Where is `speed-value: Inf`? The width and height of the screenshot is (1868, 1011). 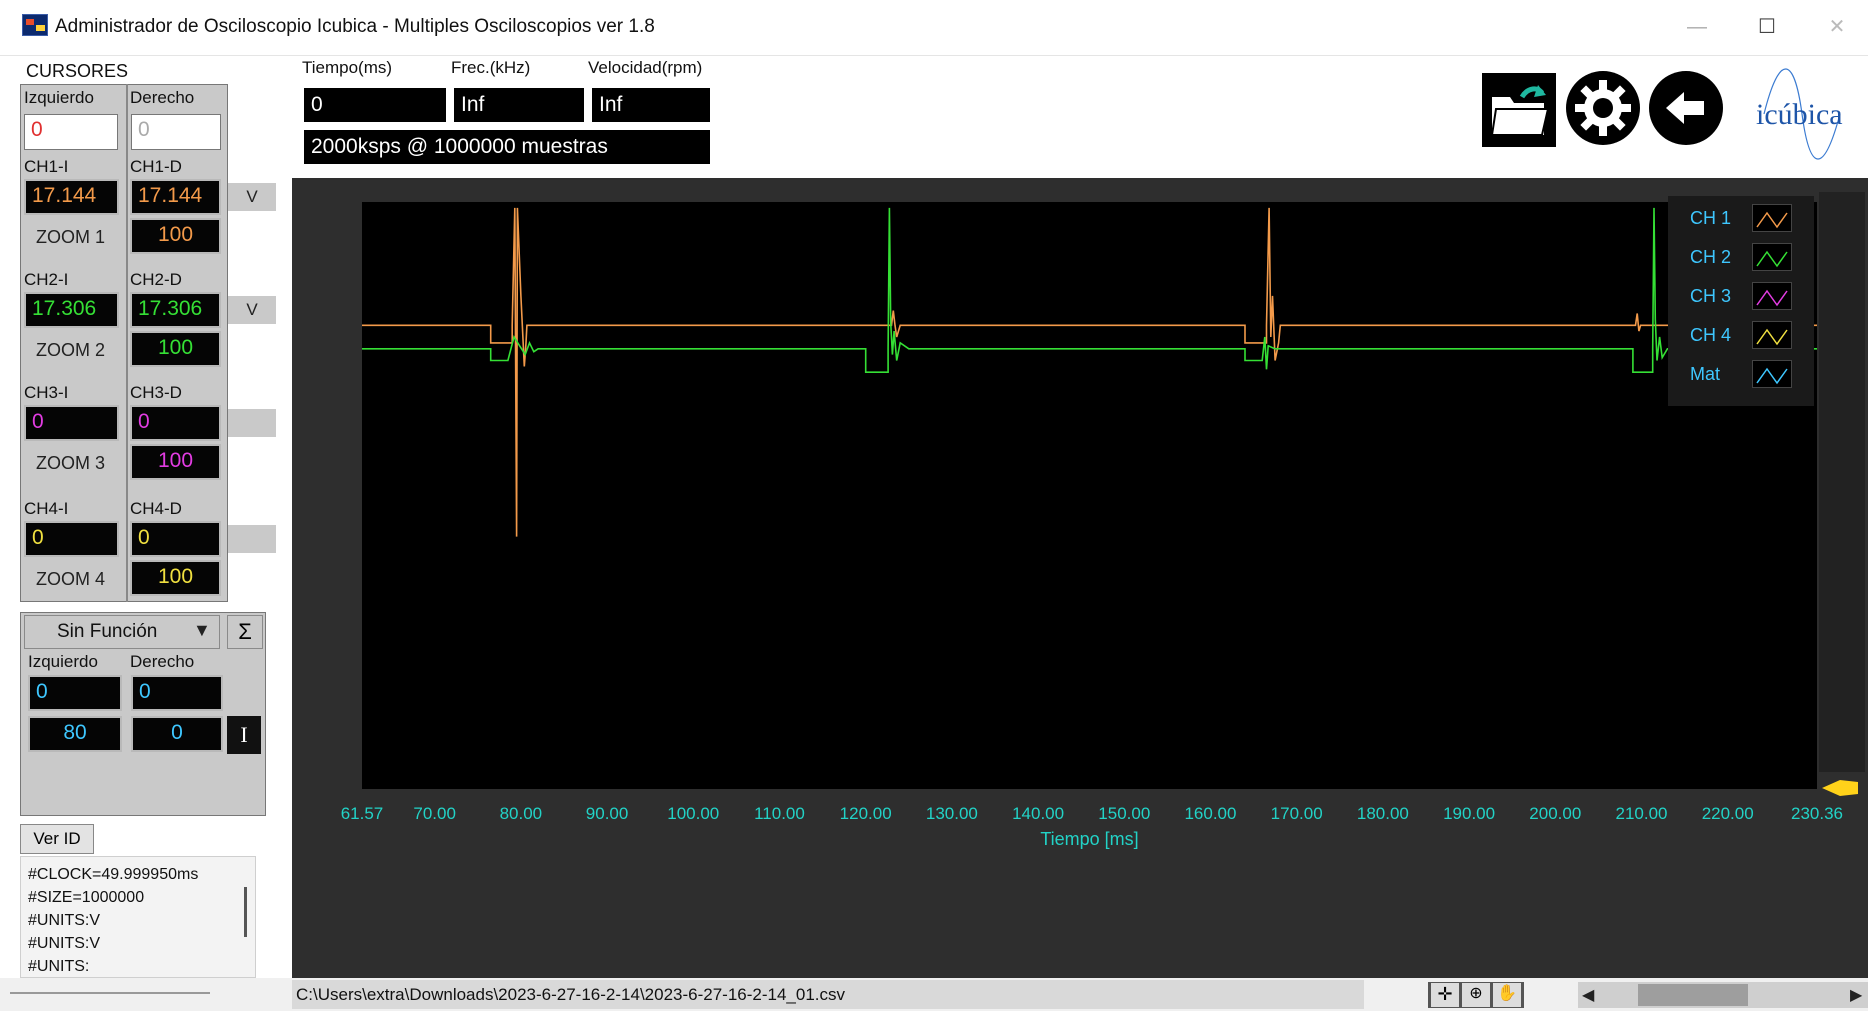 speed-value: Inf is located at coordinates (651, 105).